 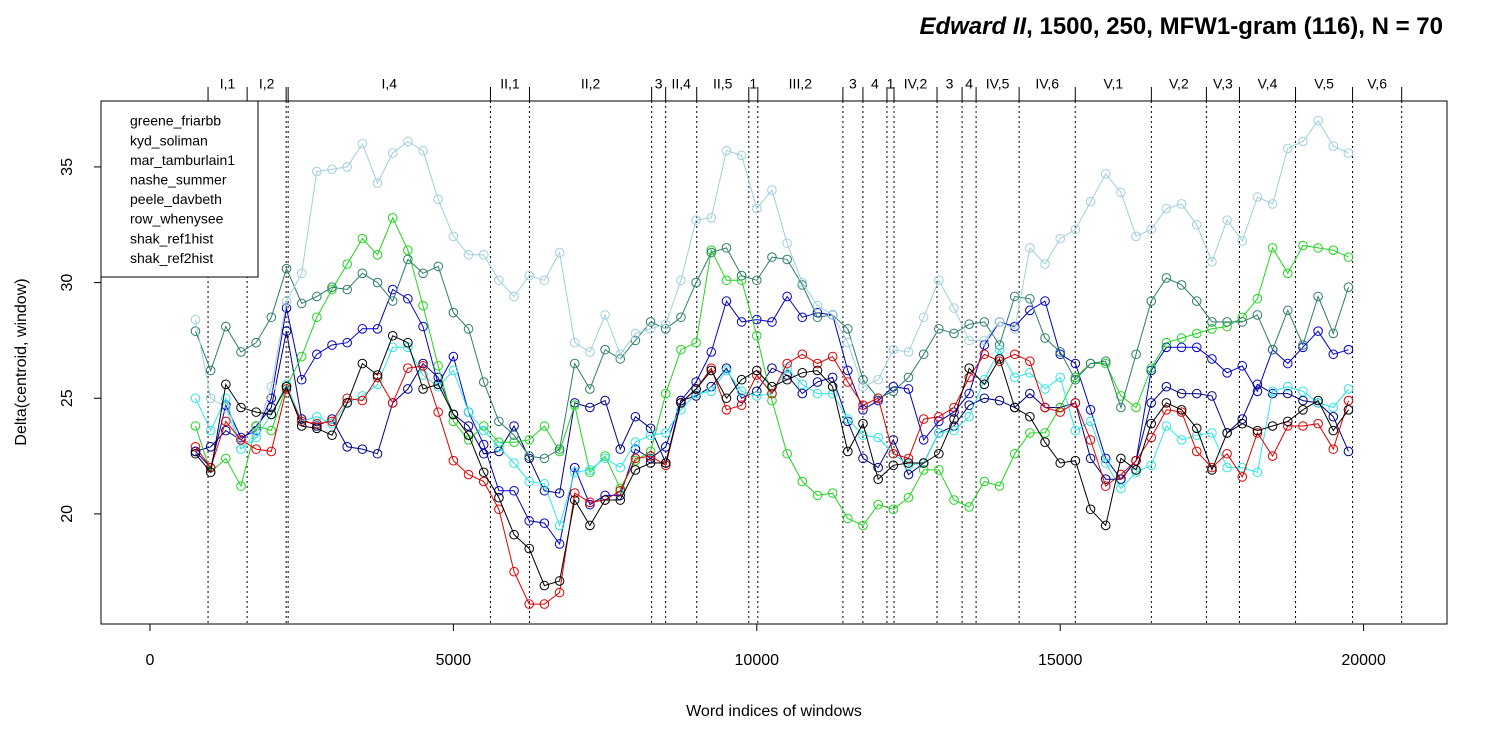 What do you see at coordinates (150, 660) in the screenshot?
I see `x-tick-label: 0` at bounding box center [150, 660].